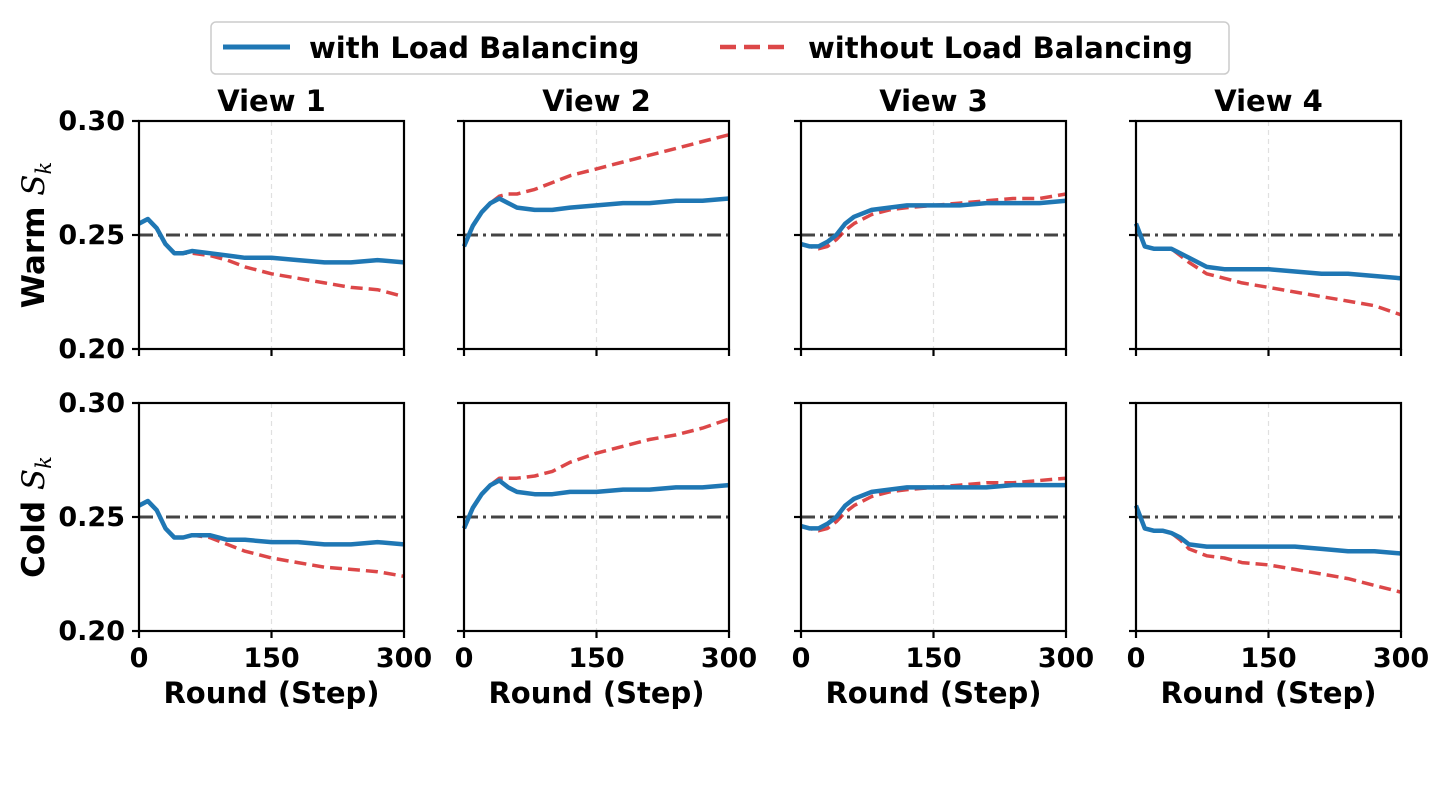 The width and height of the screenshot is (1452, 786). Describe the element at coordinates (1268, 101) in the screenshot. I see `panel-title: View 4` at that location.